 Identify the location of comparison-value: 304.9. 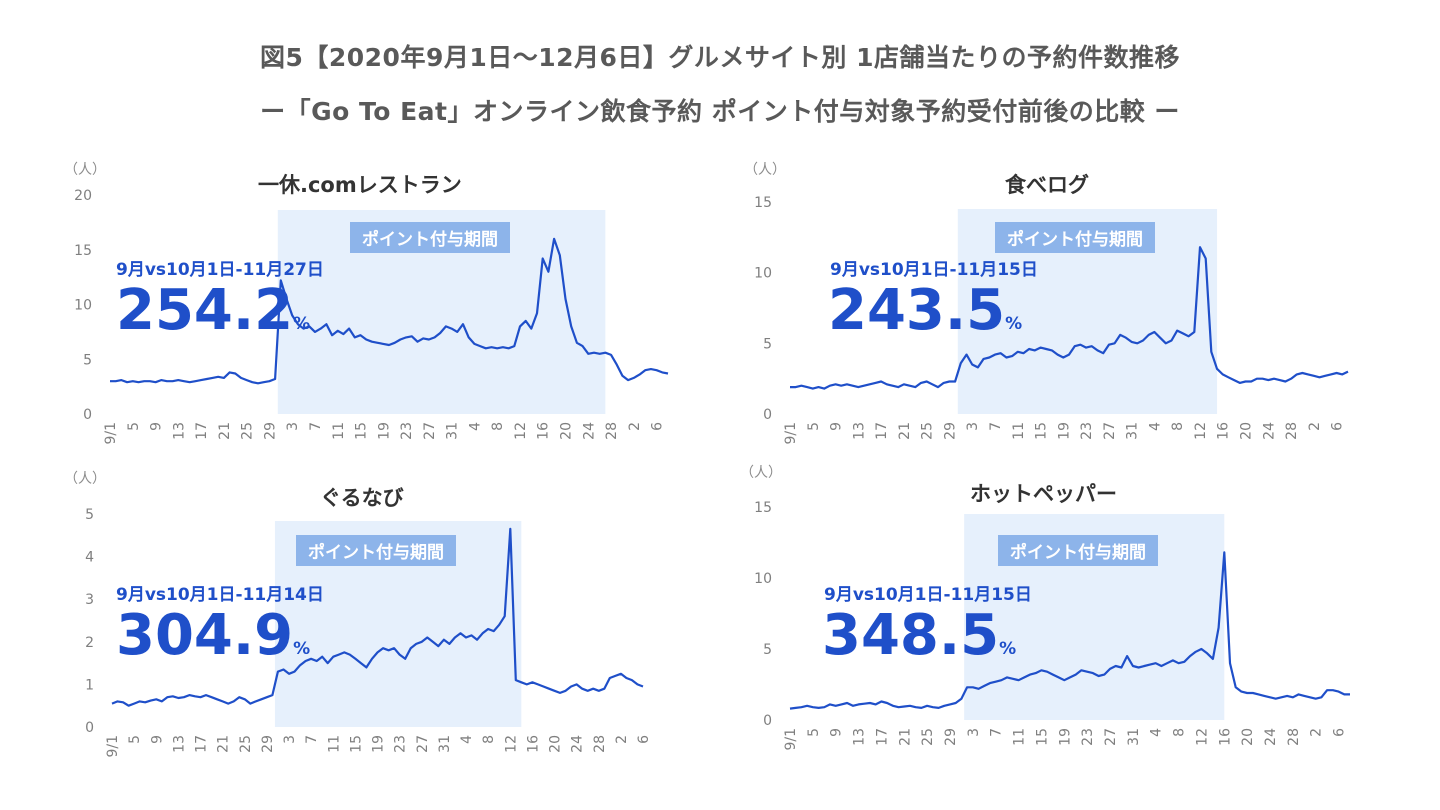
(205, 635).